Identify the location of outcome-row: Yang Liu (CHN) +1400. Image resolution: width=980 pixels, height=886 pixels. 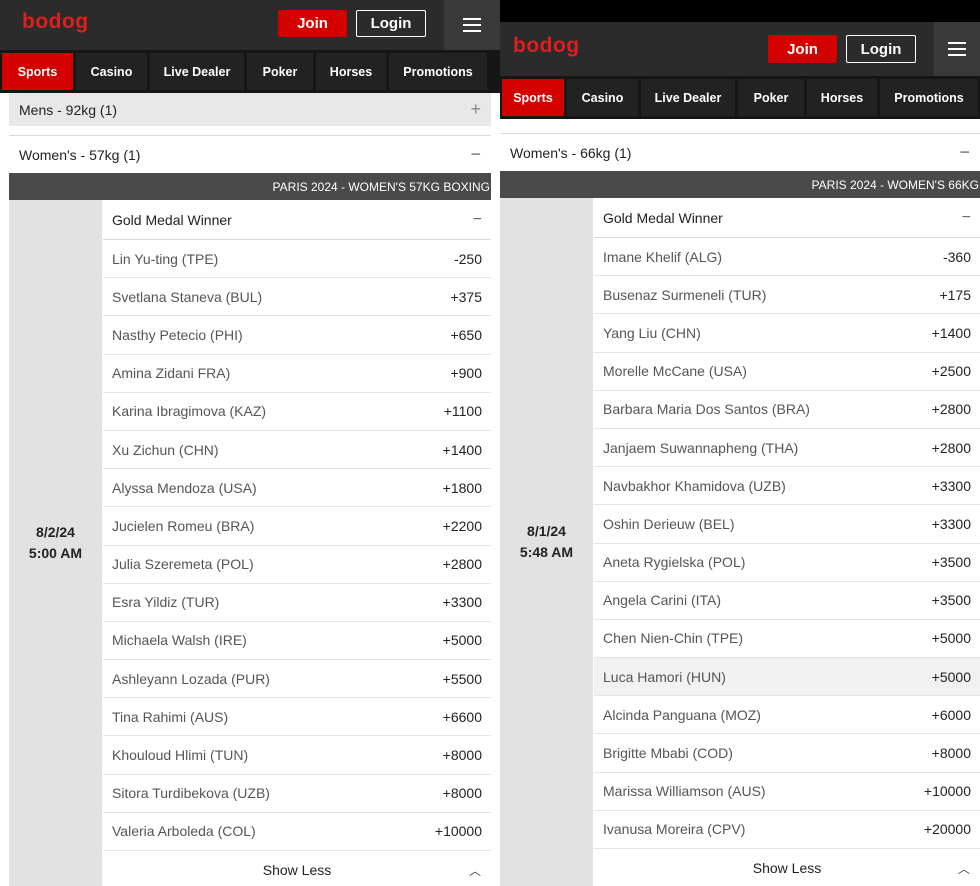
(787, 333).